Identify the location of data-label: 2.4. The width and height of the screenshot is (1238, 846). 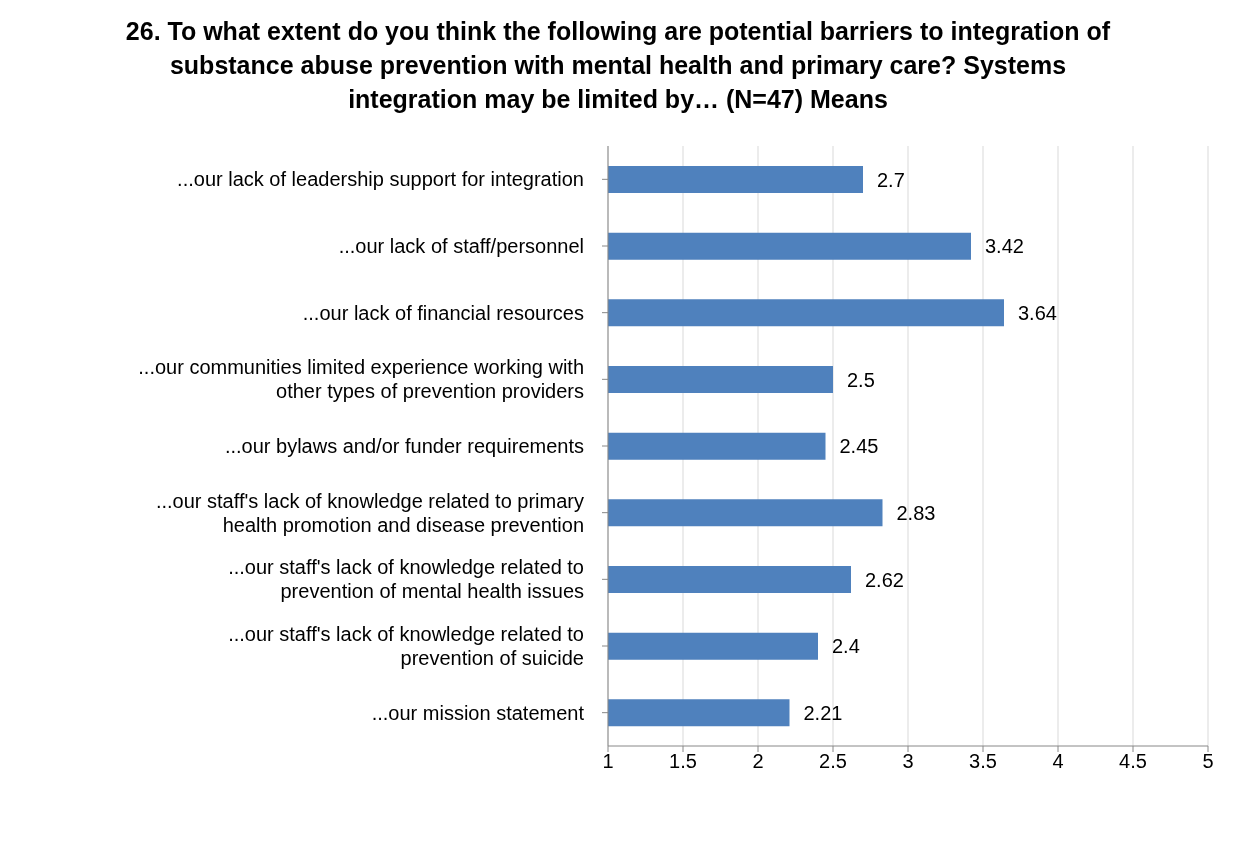
(846, 646).